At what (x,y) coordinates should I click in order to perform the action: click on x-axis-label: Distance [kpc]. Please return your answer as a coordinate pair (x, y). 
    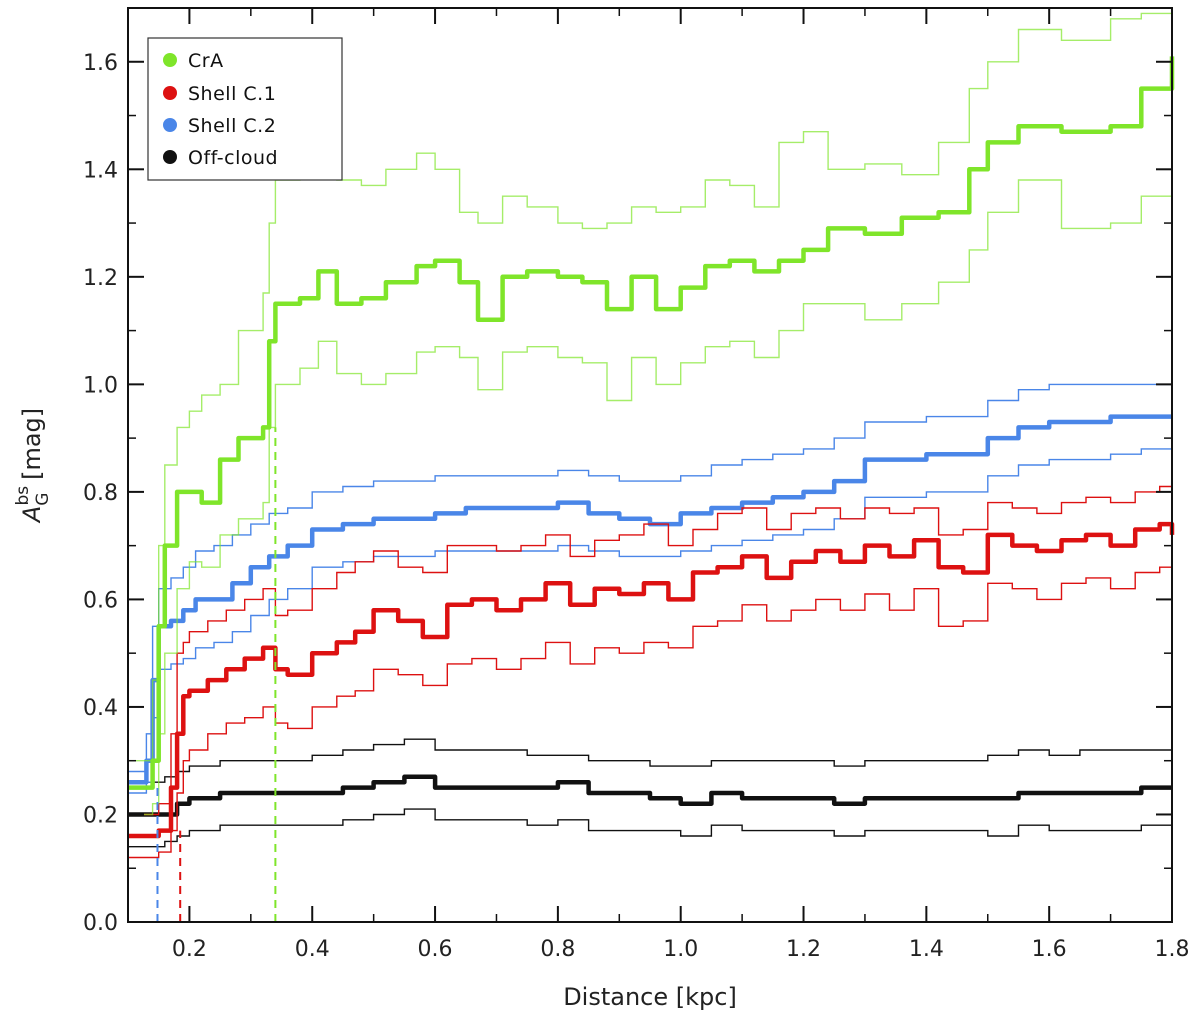
    Looking at the image, I should click on (650, 997).